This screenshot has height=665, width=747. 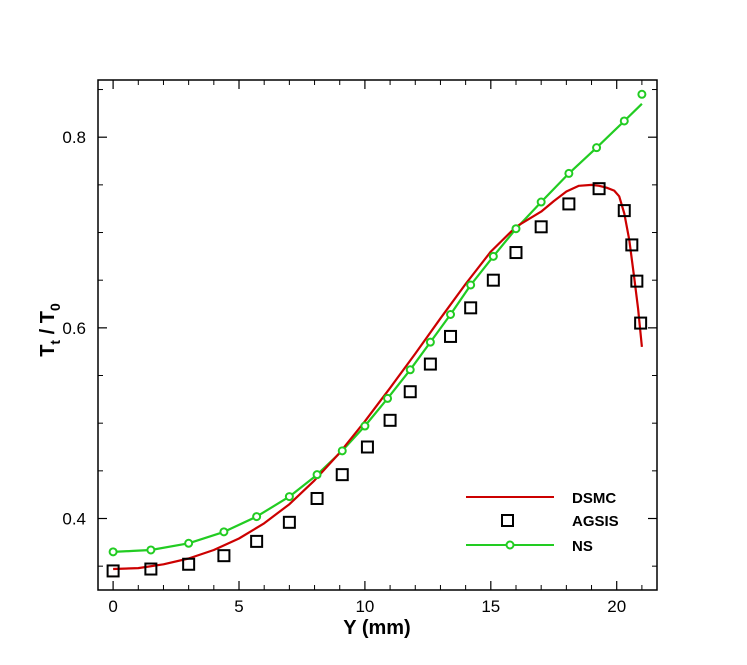 What do you see at coordinates (376, 628) in the screenshot?
I see `x-axis-title: Y (mm)` at bounding box center [376, 628].